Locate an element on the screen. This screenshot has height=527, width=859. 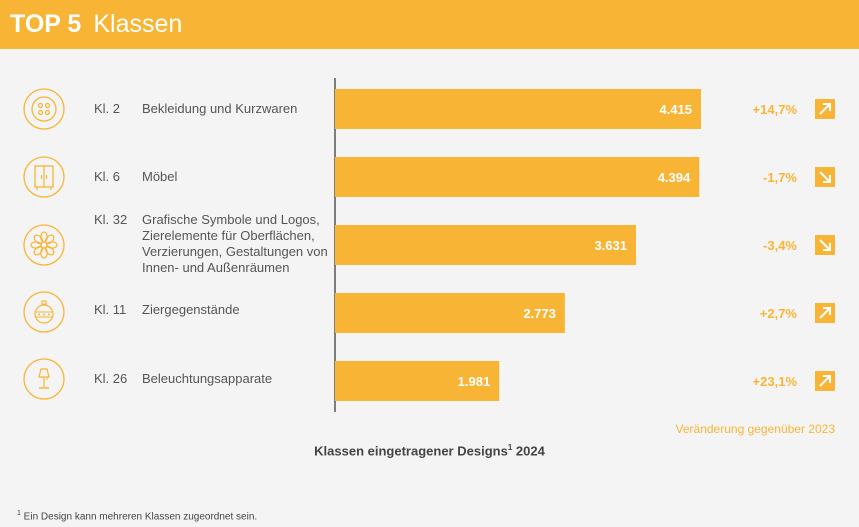
caption-year: 2024 is located at coordinates (528, 451).